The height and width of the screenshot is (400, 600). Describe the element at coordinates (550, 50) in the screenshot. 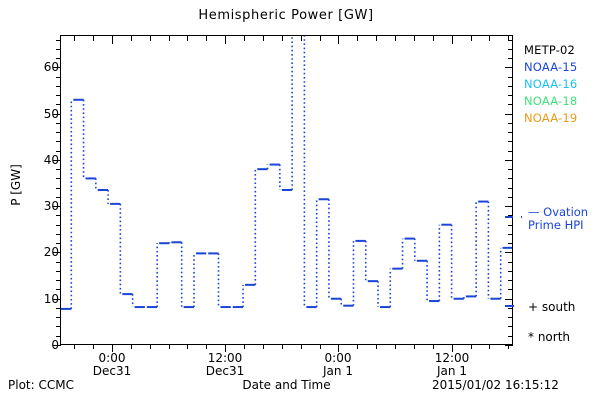

I see `legend-item-metp-02: METP-02` at that location.